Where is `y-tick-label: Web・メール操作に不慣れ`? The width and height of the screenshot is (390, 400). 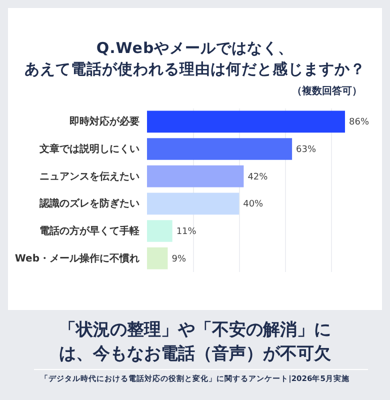
y-tick-label: Web・メール操作に不慣れ is located at coordinates (77, 258).